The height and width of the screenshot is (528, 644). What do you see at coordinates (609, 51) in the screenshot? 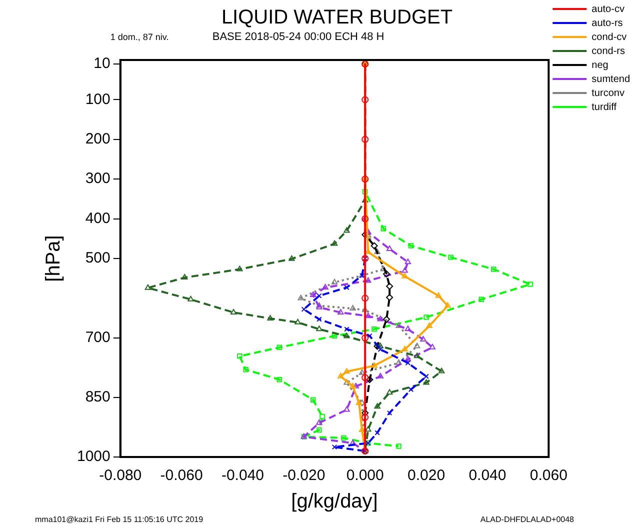
I see `legend-label: cond-rs` at bounding box center [609, 51].